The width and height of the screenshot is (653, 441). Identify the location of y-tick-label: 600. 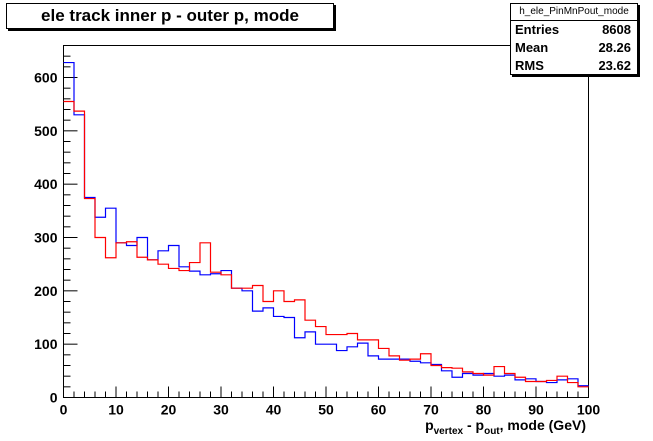
(46, 78).